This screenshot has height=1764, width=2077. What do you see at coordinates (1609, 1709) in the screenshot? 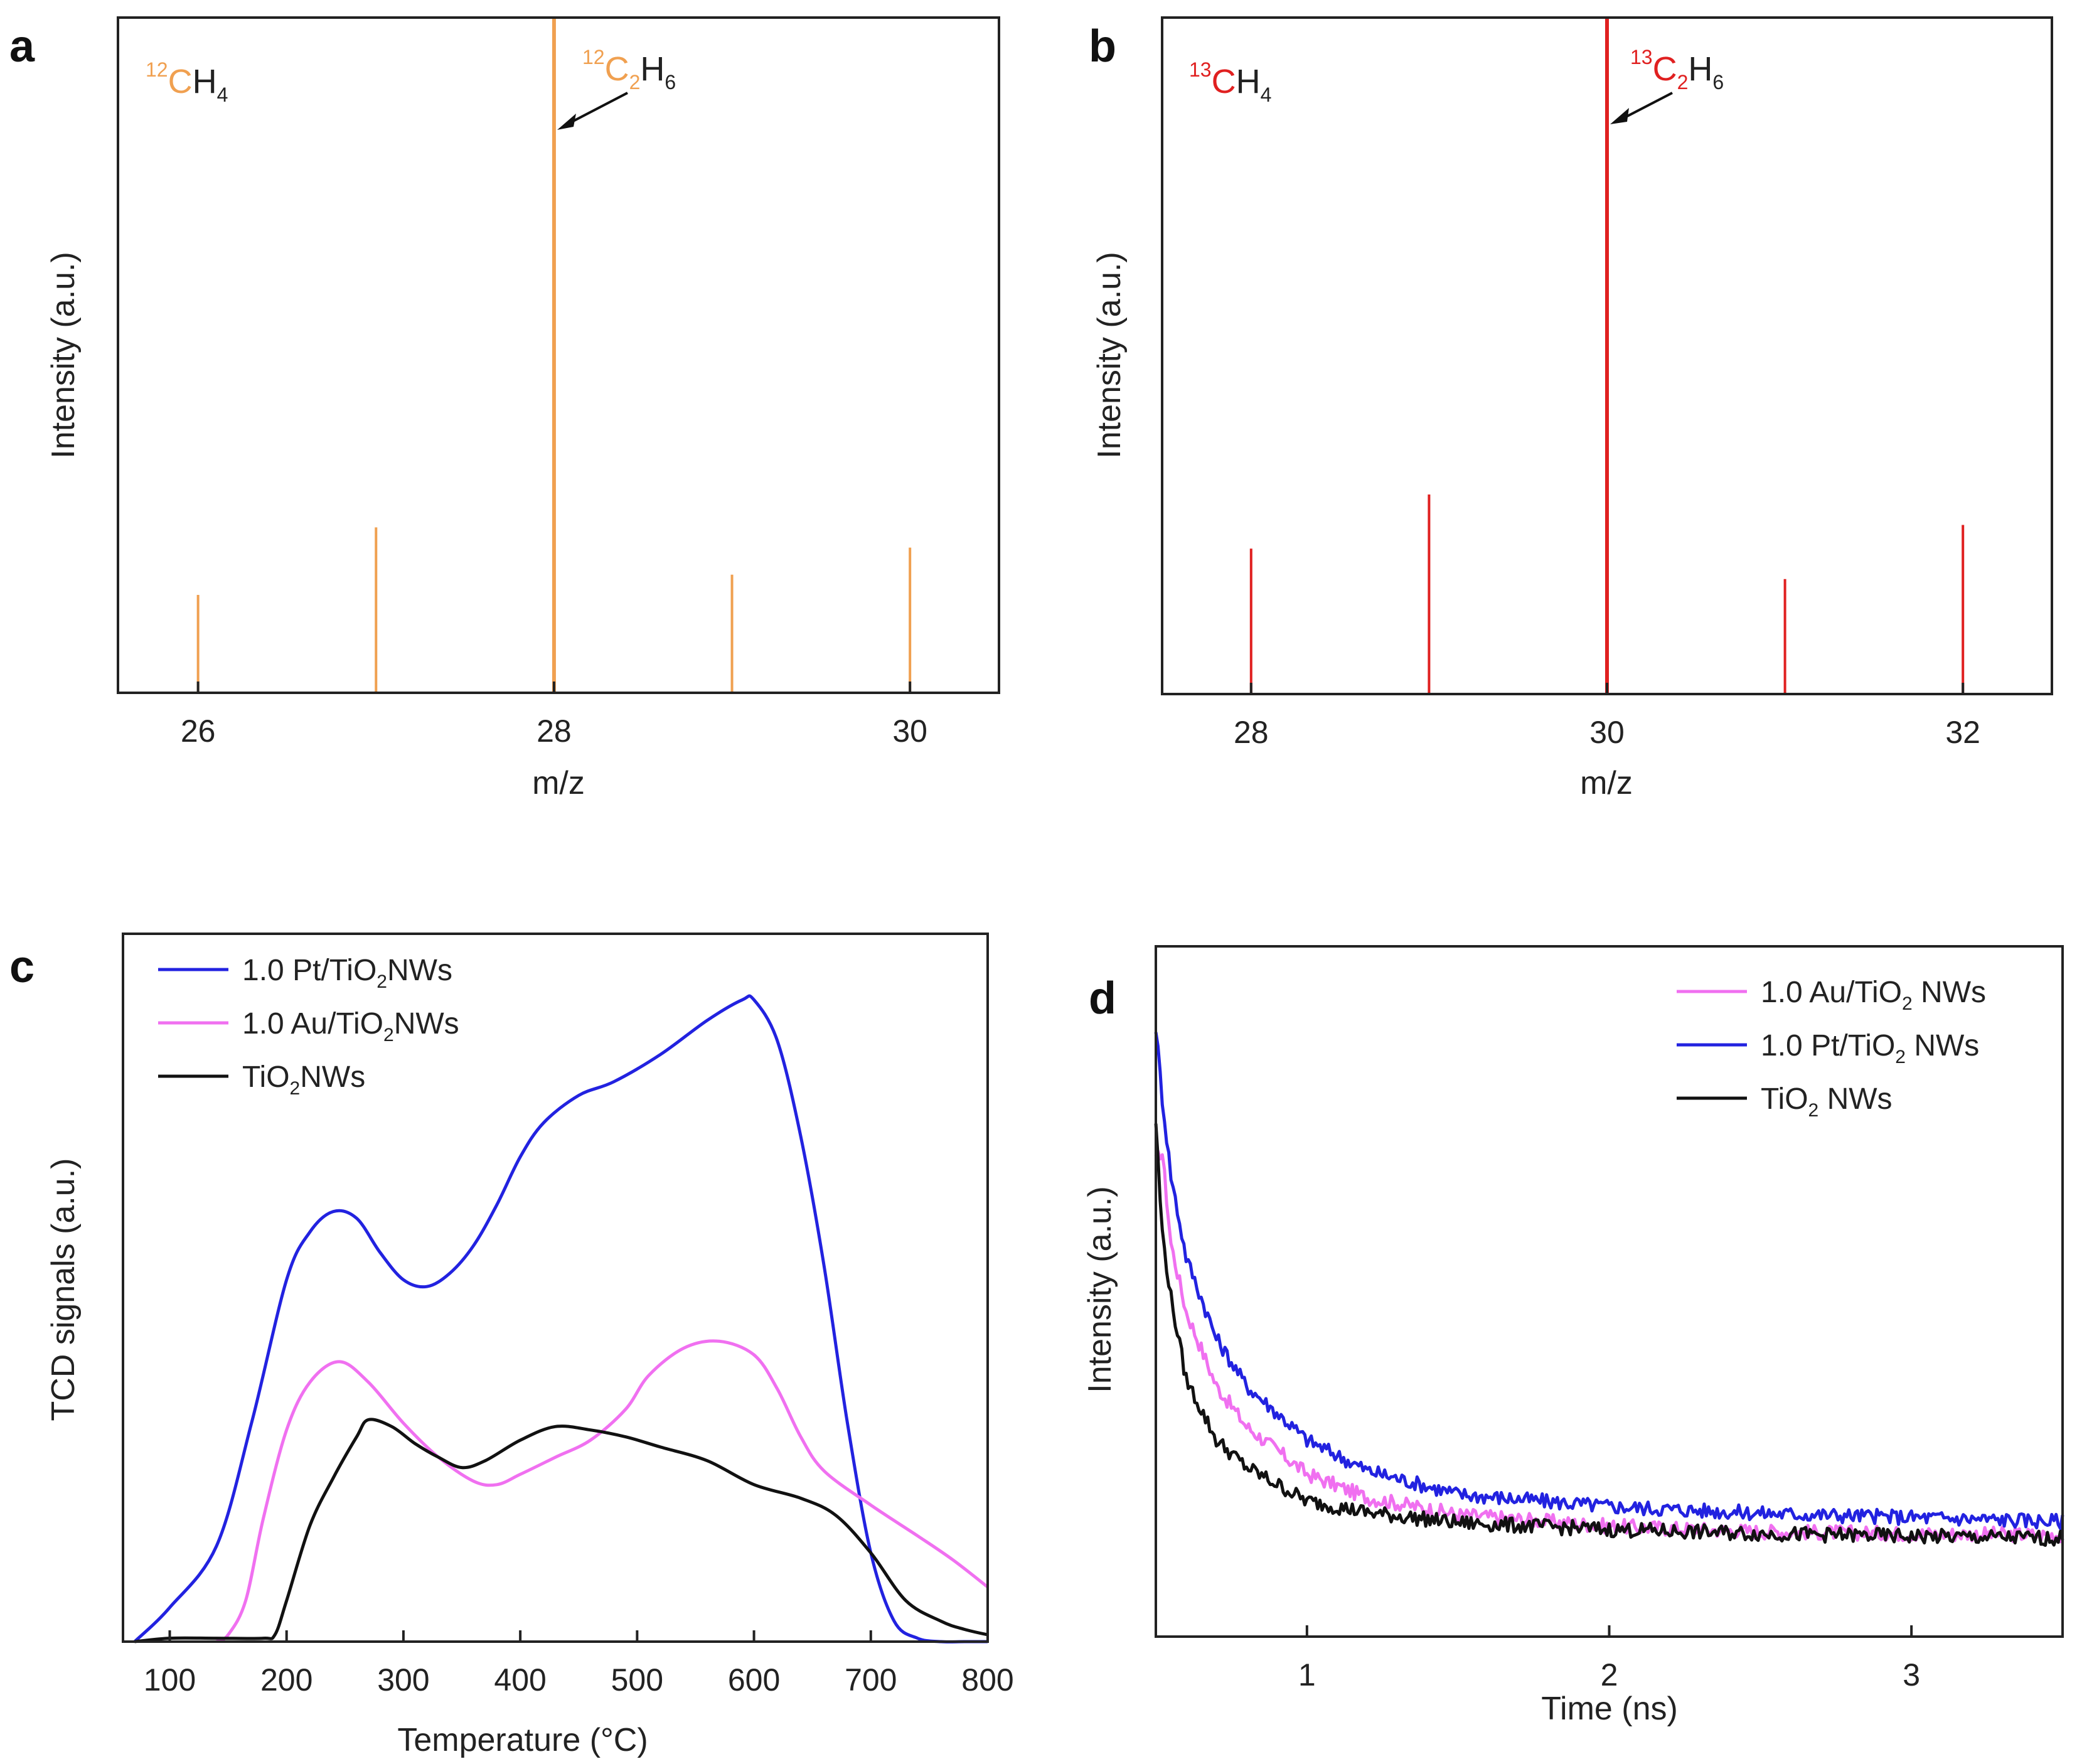
I see `x-axis-label-d: Time (ns)` at bounding box center [1609, 1709].